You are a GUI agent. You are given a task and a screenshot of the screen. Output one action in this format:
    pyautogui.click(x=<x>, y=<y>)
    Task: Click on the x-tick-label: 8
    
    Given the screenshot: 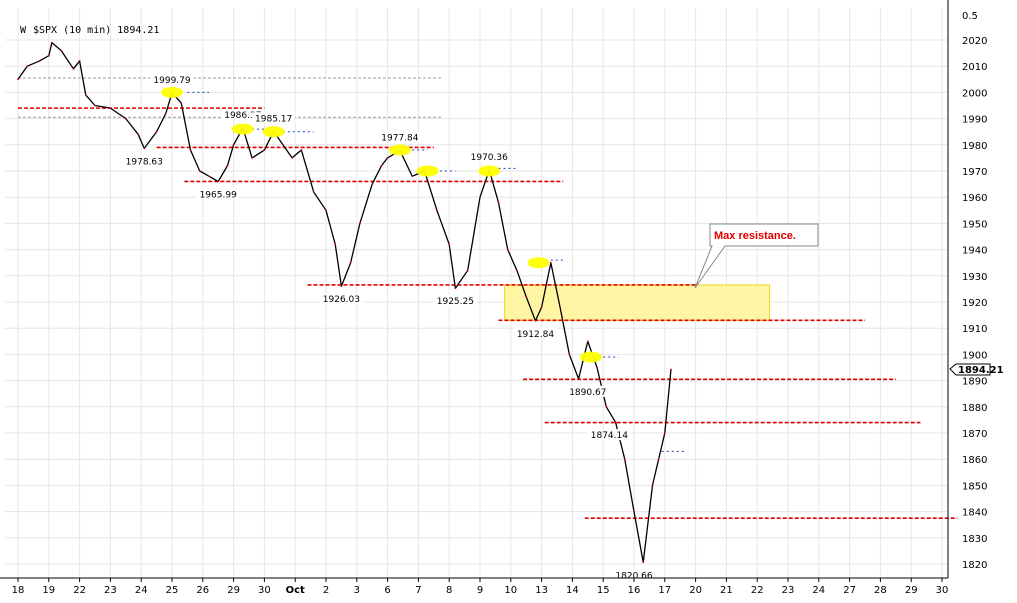 What is the action you would take?
    pyautogui.click(x=449, y=590)
    